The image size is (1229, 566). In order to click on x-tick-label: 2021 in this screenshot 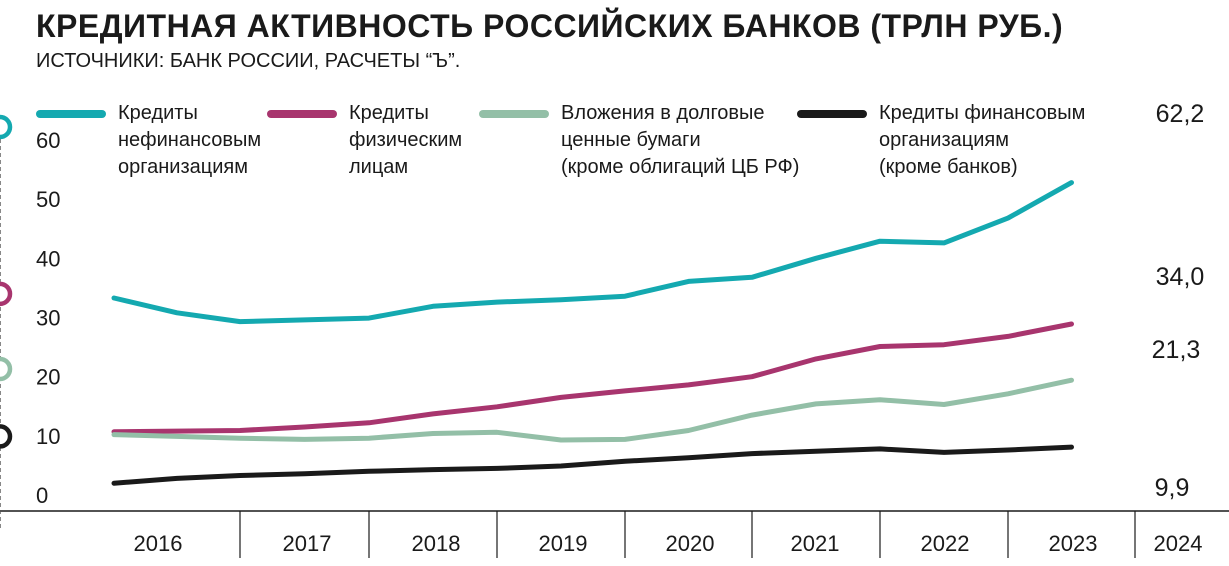, I will do `click(815, 543)`.